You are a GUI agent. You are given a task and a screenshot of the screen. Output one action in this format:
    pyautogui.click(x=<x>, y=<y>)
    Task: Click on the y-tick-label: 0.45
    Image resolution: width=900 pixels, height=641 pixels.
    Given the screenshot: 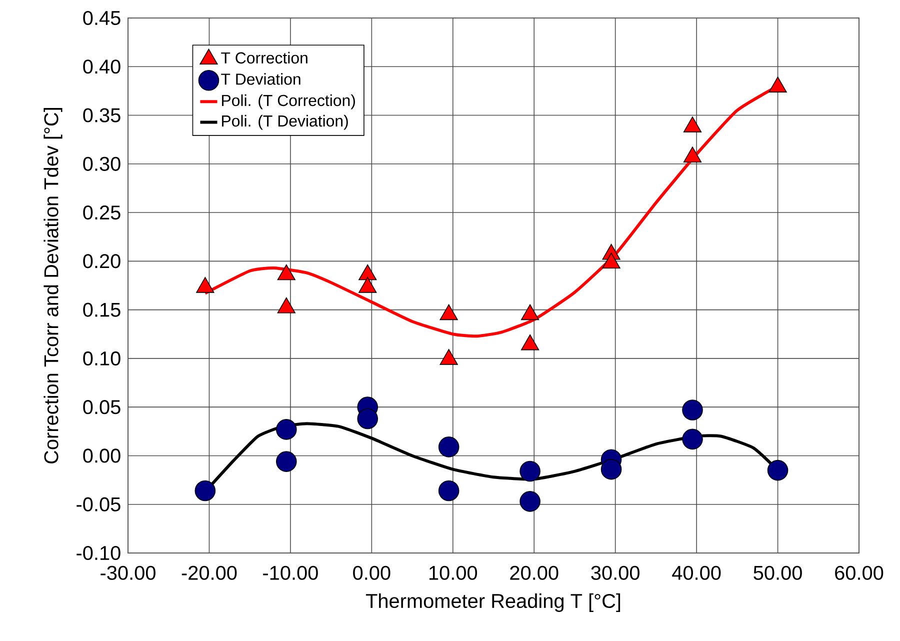 What is the action you would take?
    pyautogui.click(x=101, y=18)
    